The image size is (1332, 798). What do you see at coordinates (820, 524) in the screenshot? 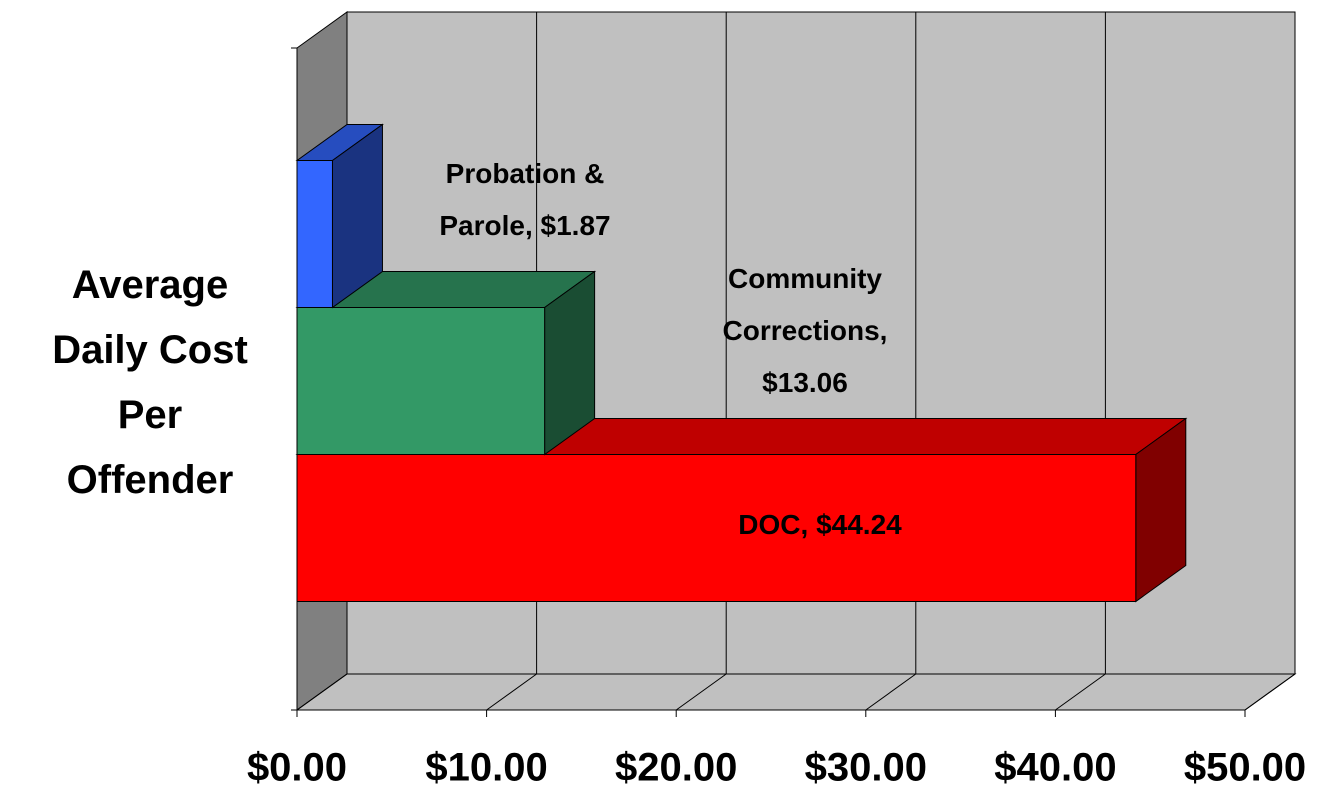
I see `data-label: DOC, $44.24` at bounding box center [820, 524].